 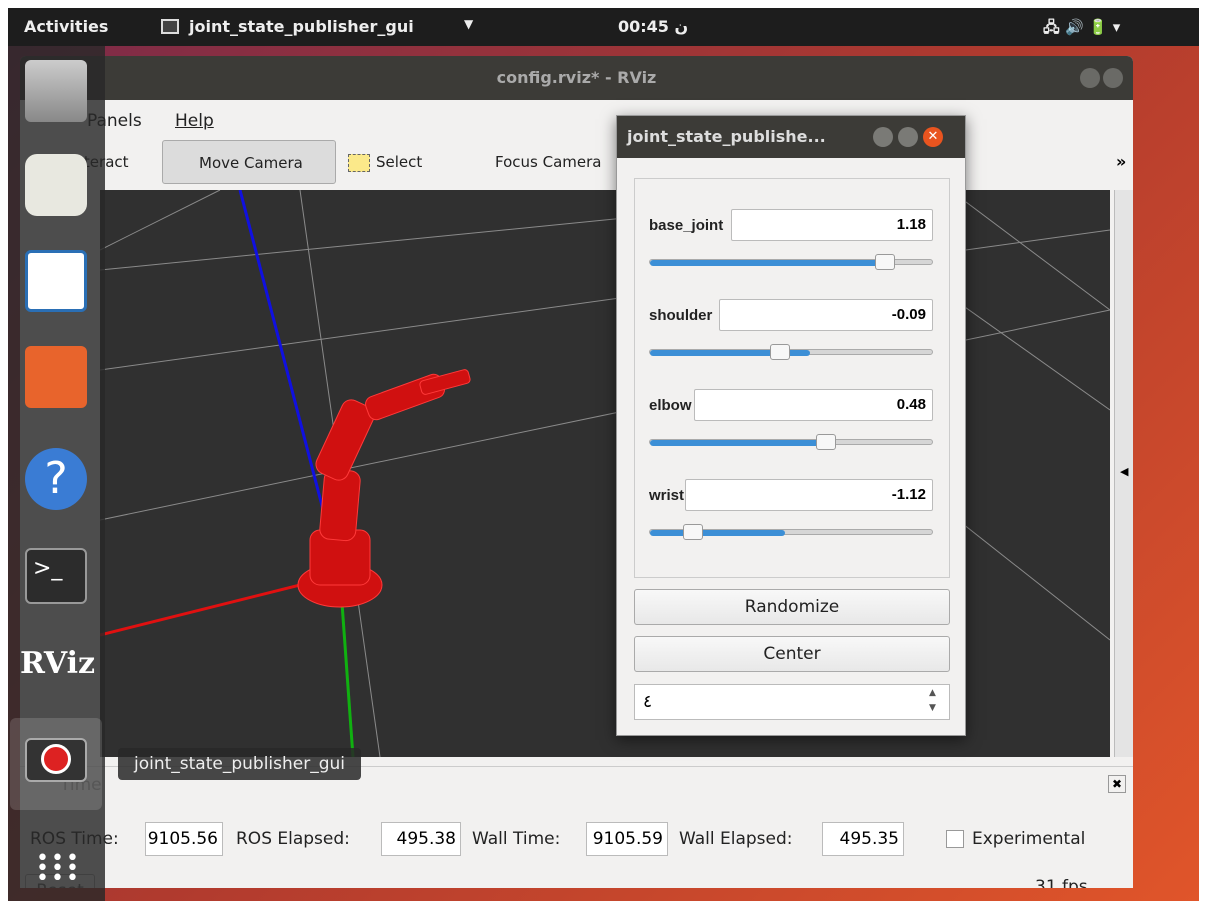 What do you see at coordinates (516, 839) in the screenshot?
I see `wall-time-label: Wall Time:` at bounding box center [516, 839].